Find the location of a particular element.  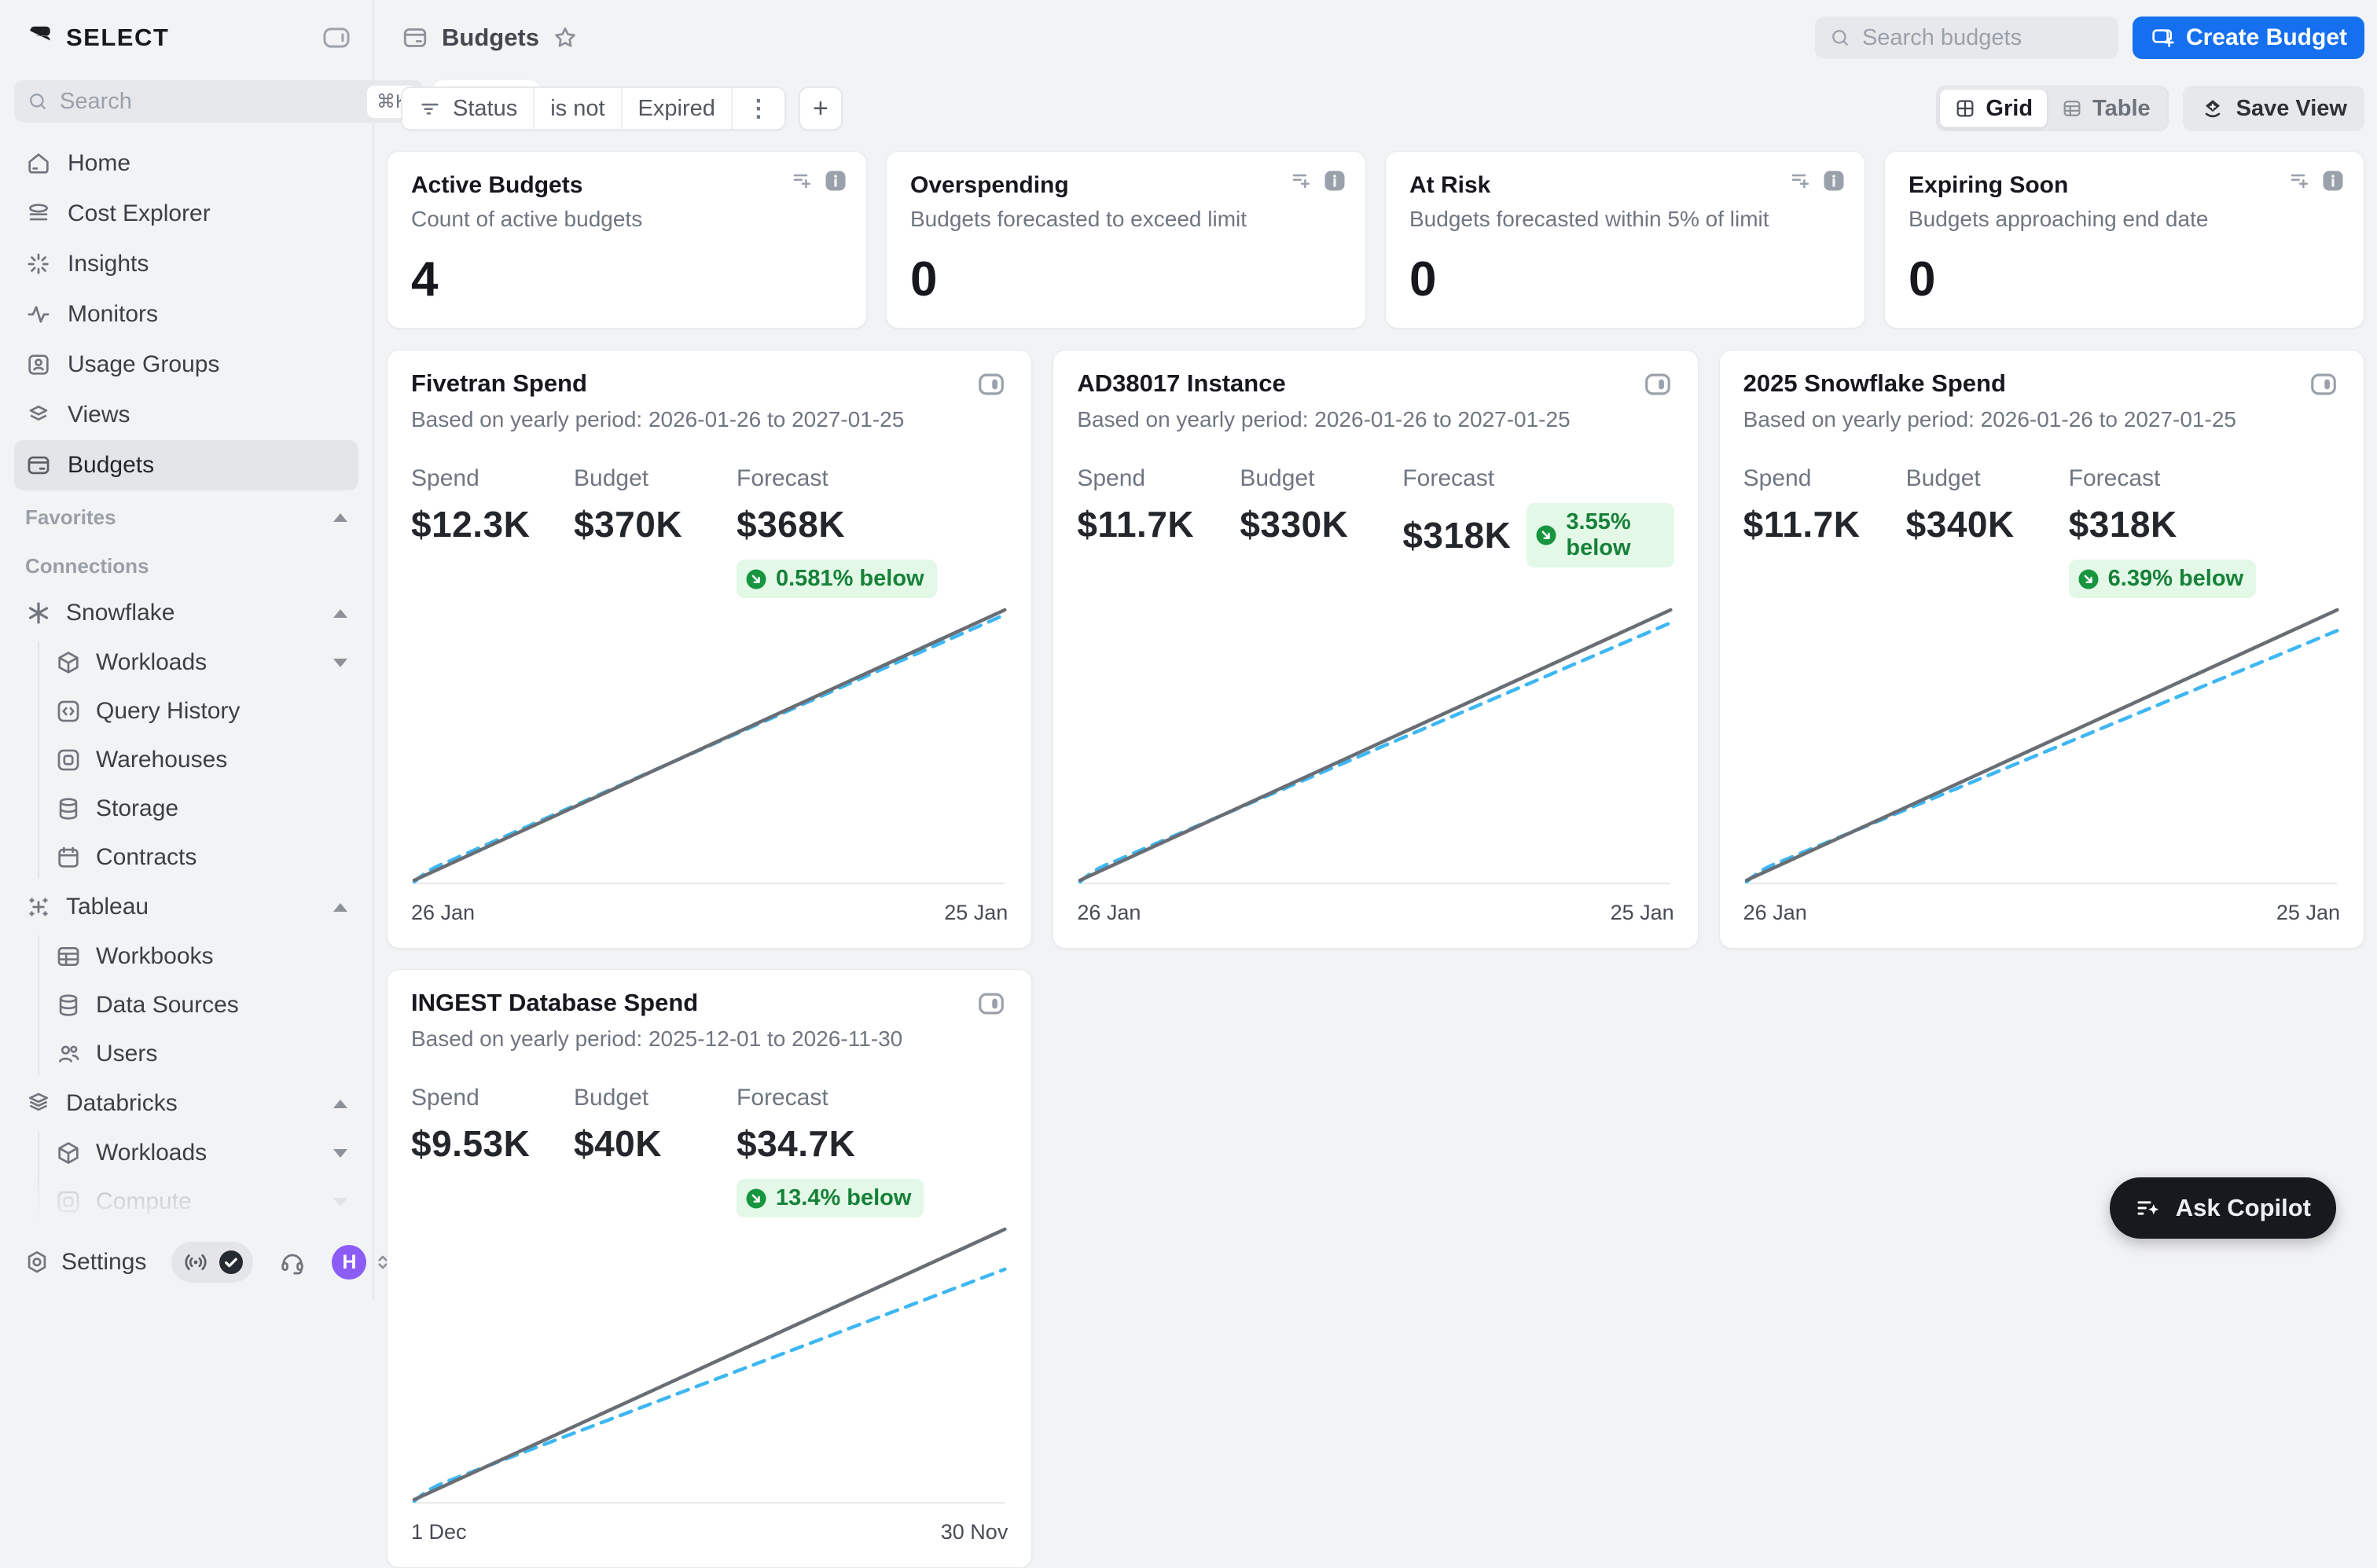

sidebar-item-usage-groups: Usage Groups is located at coordinates (186, 365).